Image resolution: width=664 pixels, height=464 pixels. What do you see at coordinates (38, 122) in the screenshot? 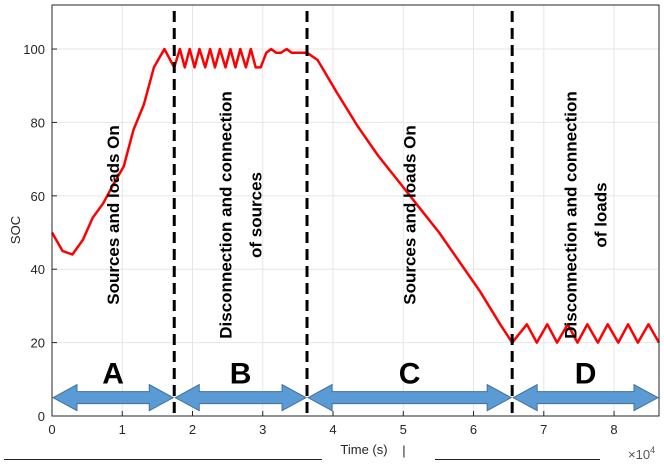
I see `y-tick-label: 80` at bounding box center [38, 122].